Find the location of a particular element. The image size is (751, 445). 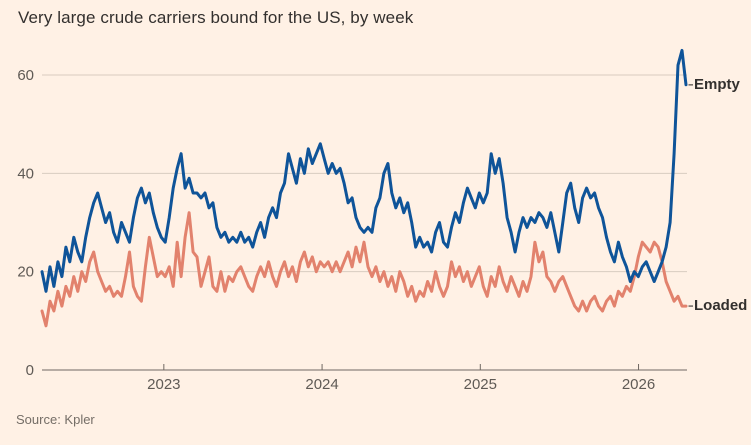

y-tick-label-40: 40 is located at coordinates (25, 173).